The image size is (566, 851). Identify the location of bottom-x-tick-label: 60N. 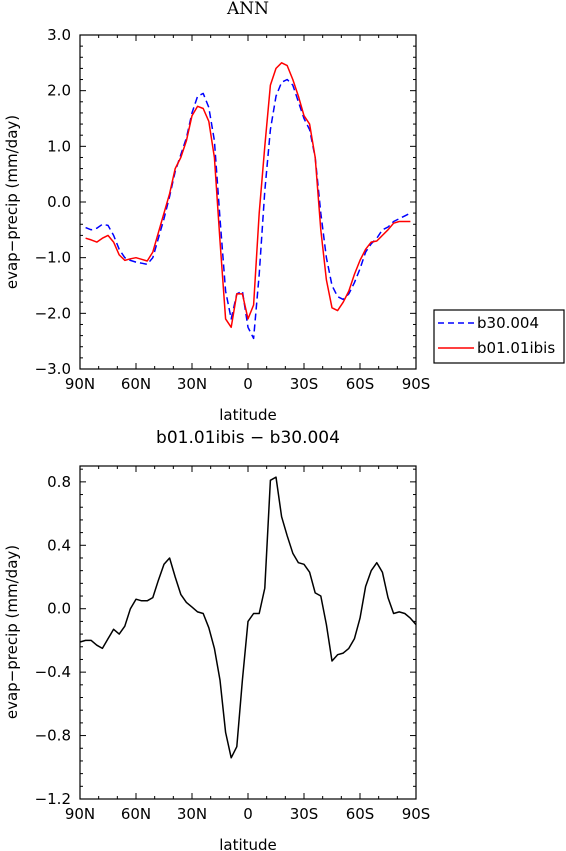
(136, 814).